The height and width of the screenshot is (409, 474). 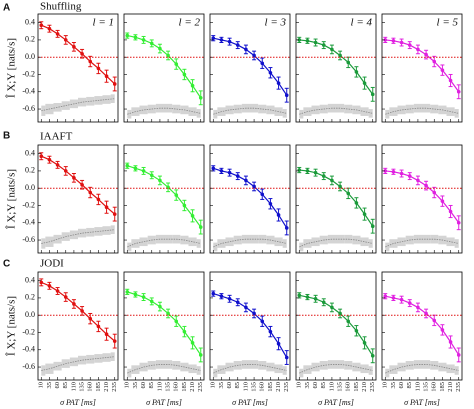 I want to click on y-tick-label: -0.6, so click(x=28, y=239).